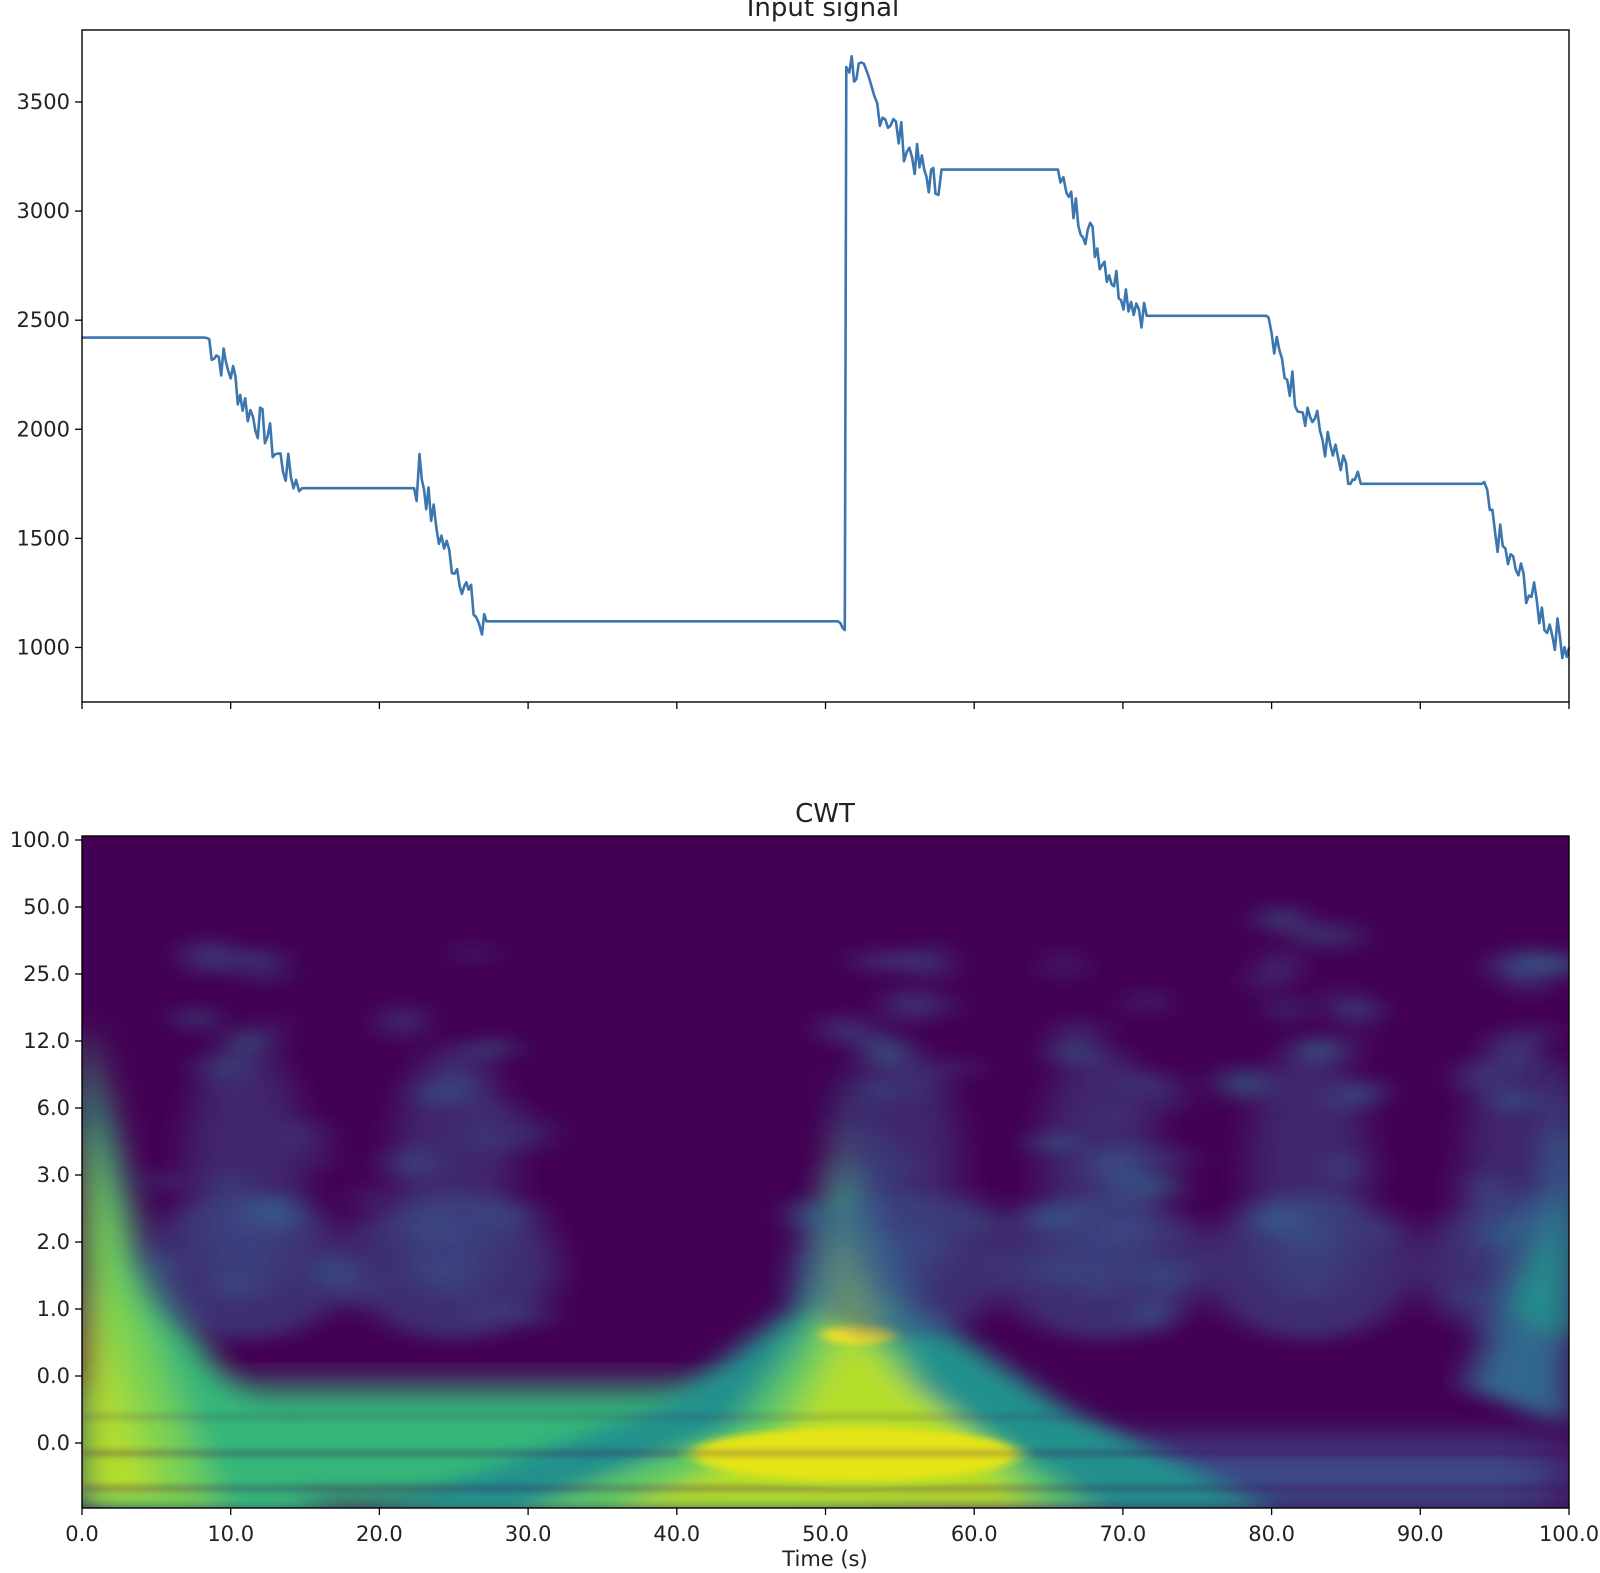 The width and height of the screenshot is (1600, 1573). Describe the element at coordinates (824, 1559) in the screenshot. I see `cwt-x-axis-label: Time (s)` at that location.